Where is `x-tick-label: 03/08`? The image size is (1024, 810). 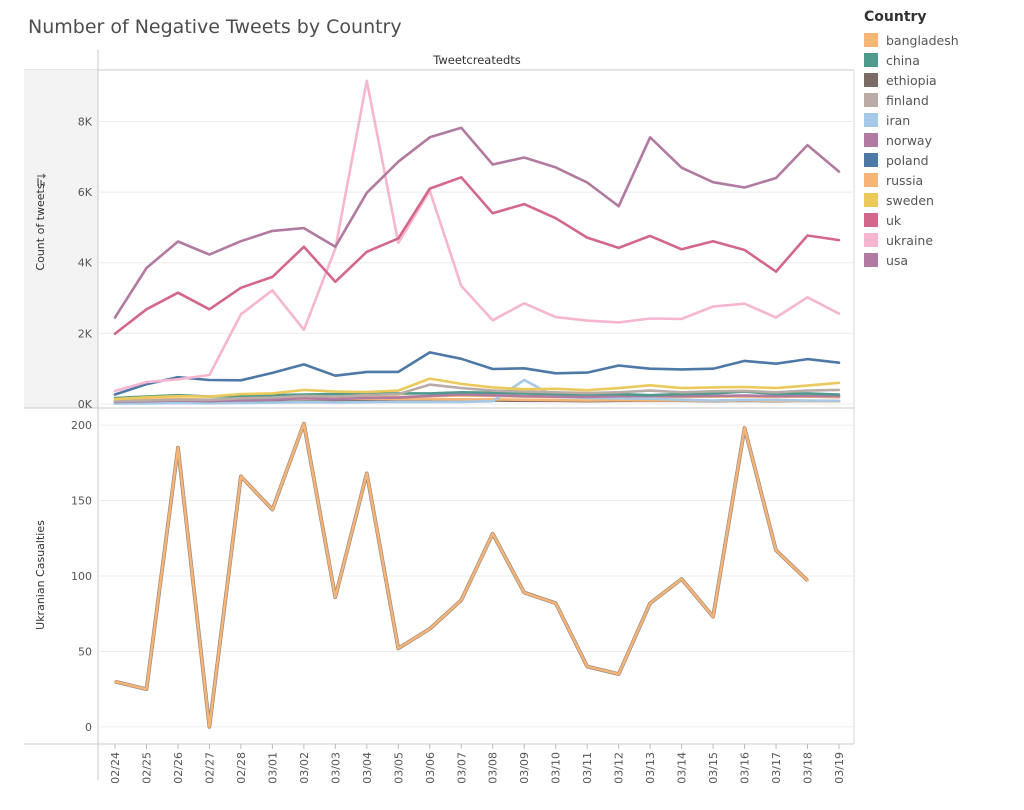
x-tick-label: 03/08 is located at coordinates (493, 768).